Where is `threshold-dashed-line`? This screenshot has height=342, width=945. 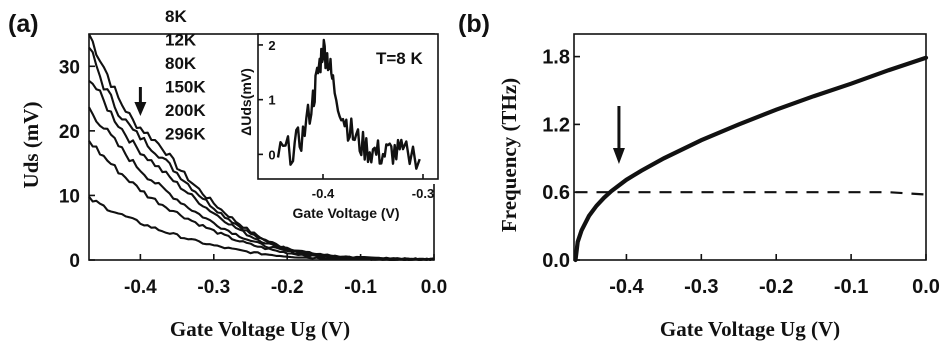
threshold-dashed-line is located at coordinates (751, 193).